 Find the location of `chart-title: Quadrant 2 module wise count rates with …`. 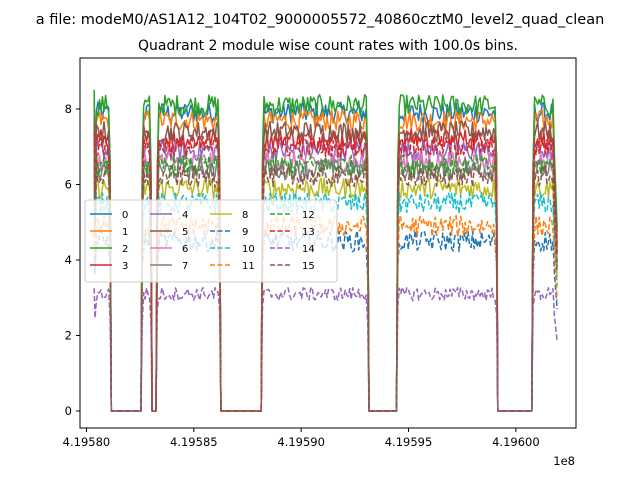

chart-title: Quadrant 2 module wise count rates with … is located at coordinates (328, 46).